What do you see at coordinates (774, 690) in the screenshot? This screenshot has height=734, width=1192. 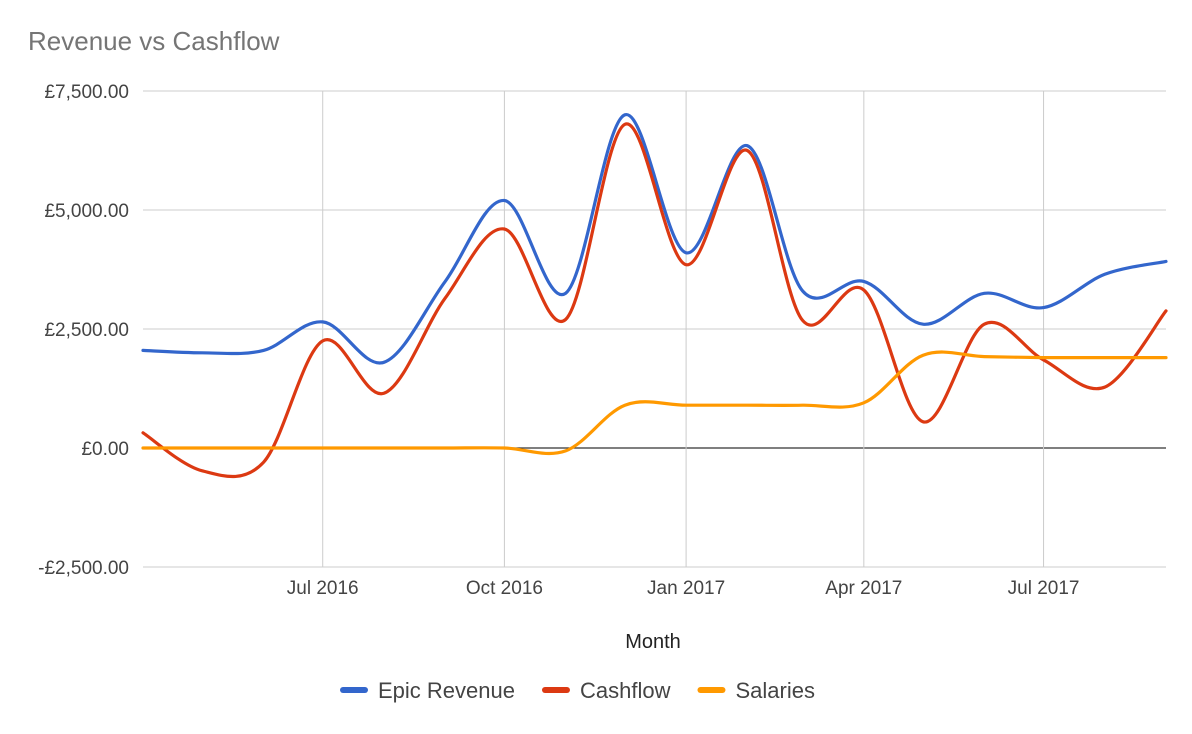 I see `legend-label-salaries: Salaries` at bounding box center [774, 690].